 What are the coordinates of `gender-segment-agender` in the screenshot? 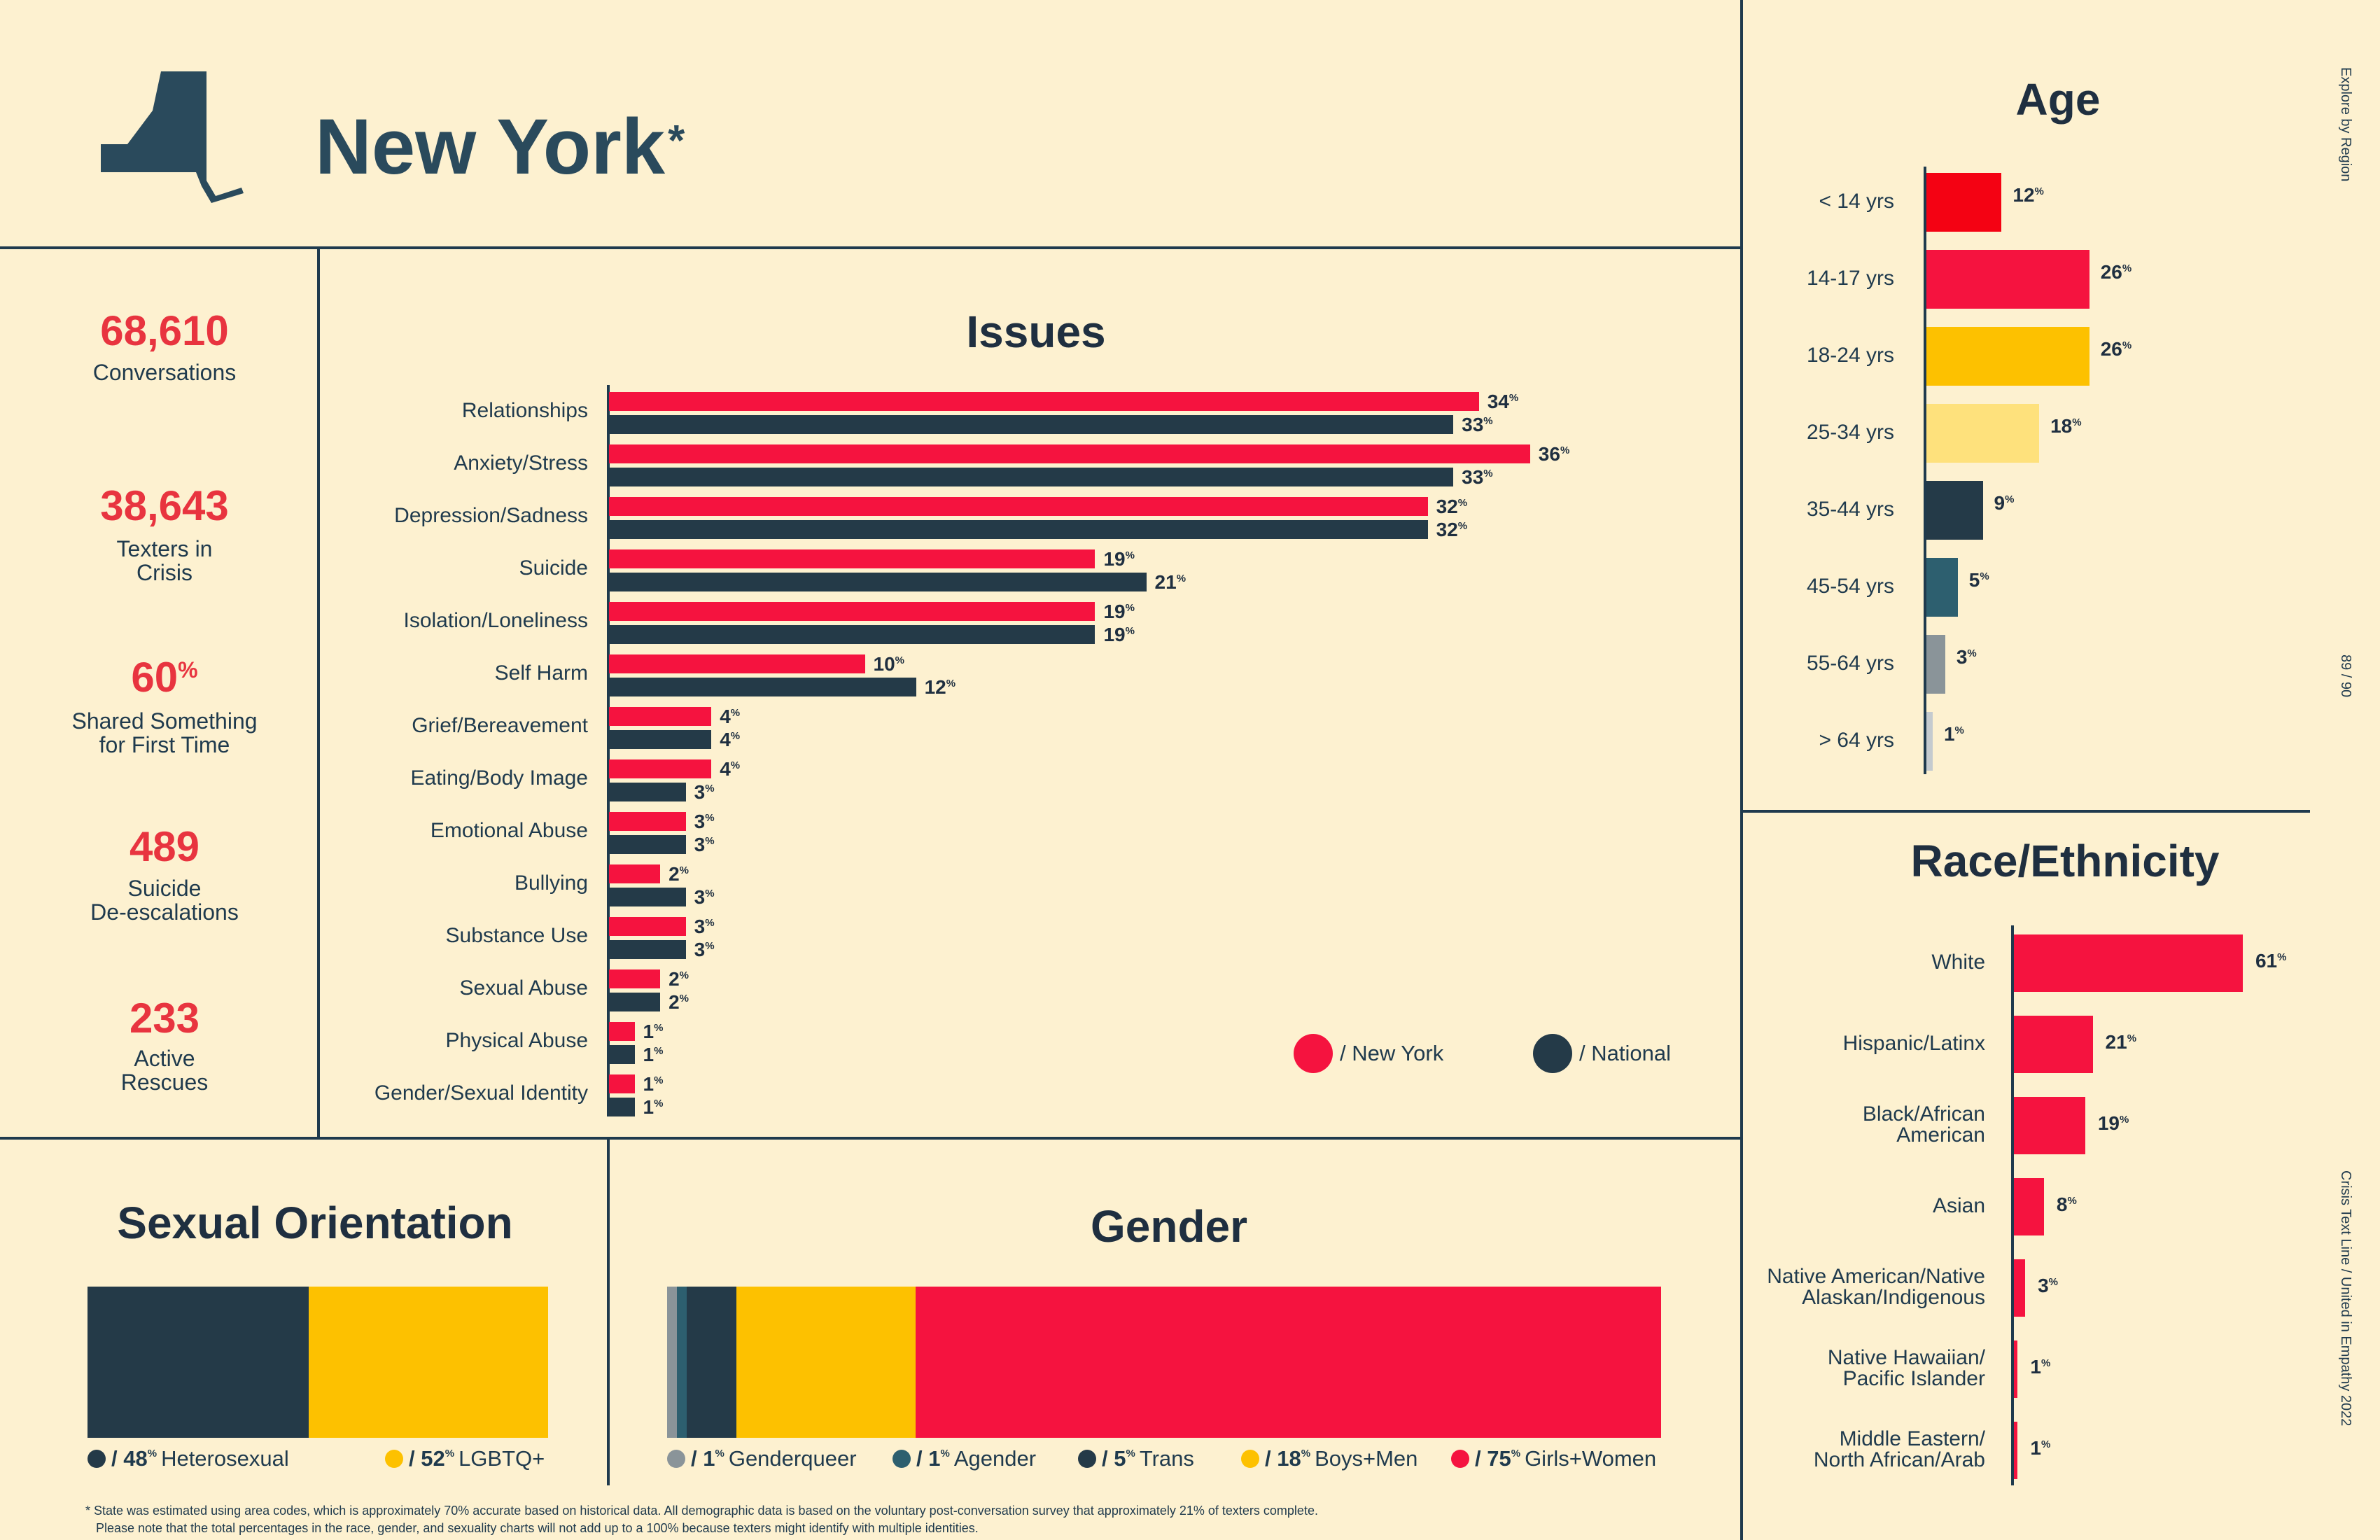 It's located at (682, 1362).